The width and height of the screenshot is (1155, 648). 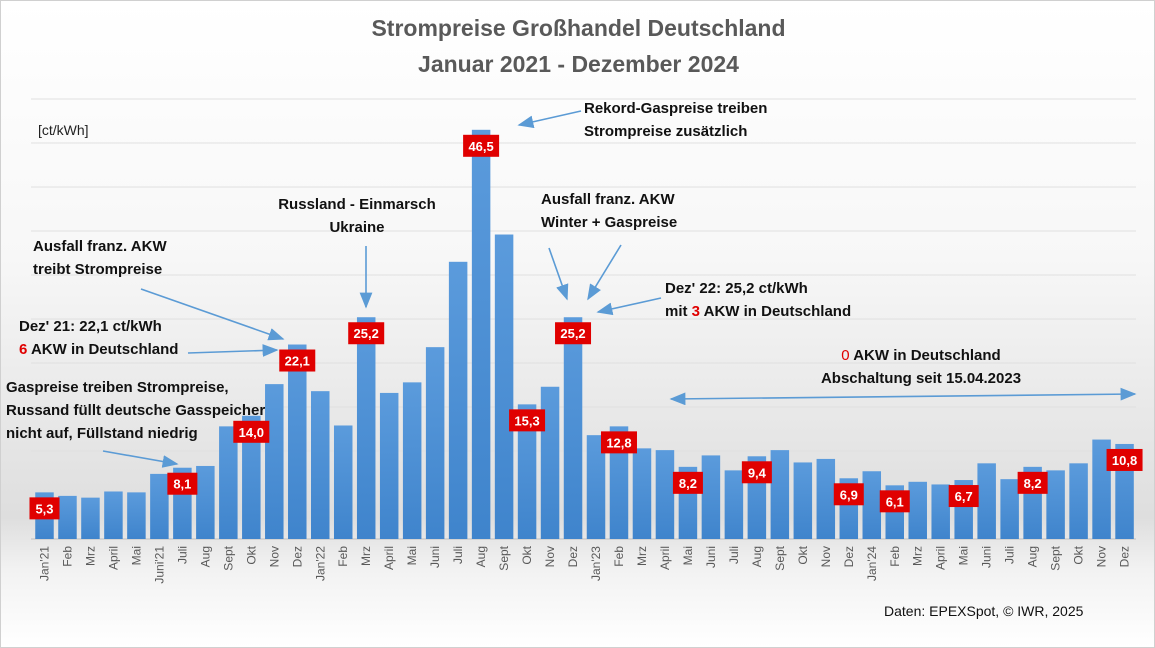 I want to click on x-tick-label: Jan'24, so click(x=872, y=563).